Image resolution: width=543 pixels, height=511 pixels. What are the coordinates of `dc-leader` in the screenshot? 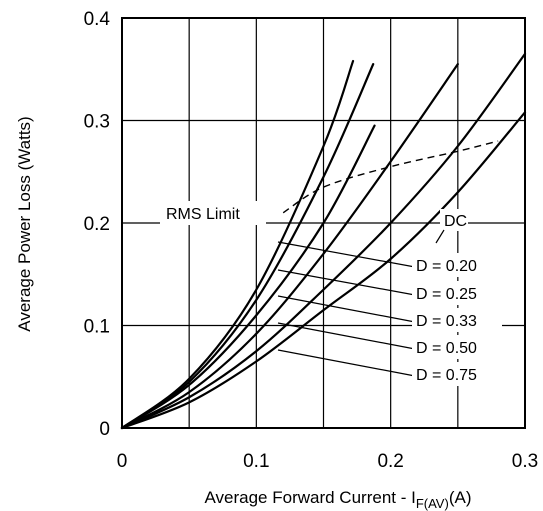 It's located at (440, 236).